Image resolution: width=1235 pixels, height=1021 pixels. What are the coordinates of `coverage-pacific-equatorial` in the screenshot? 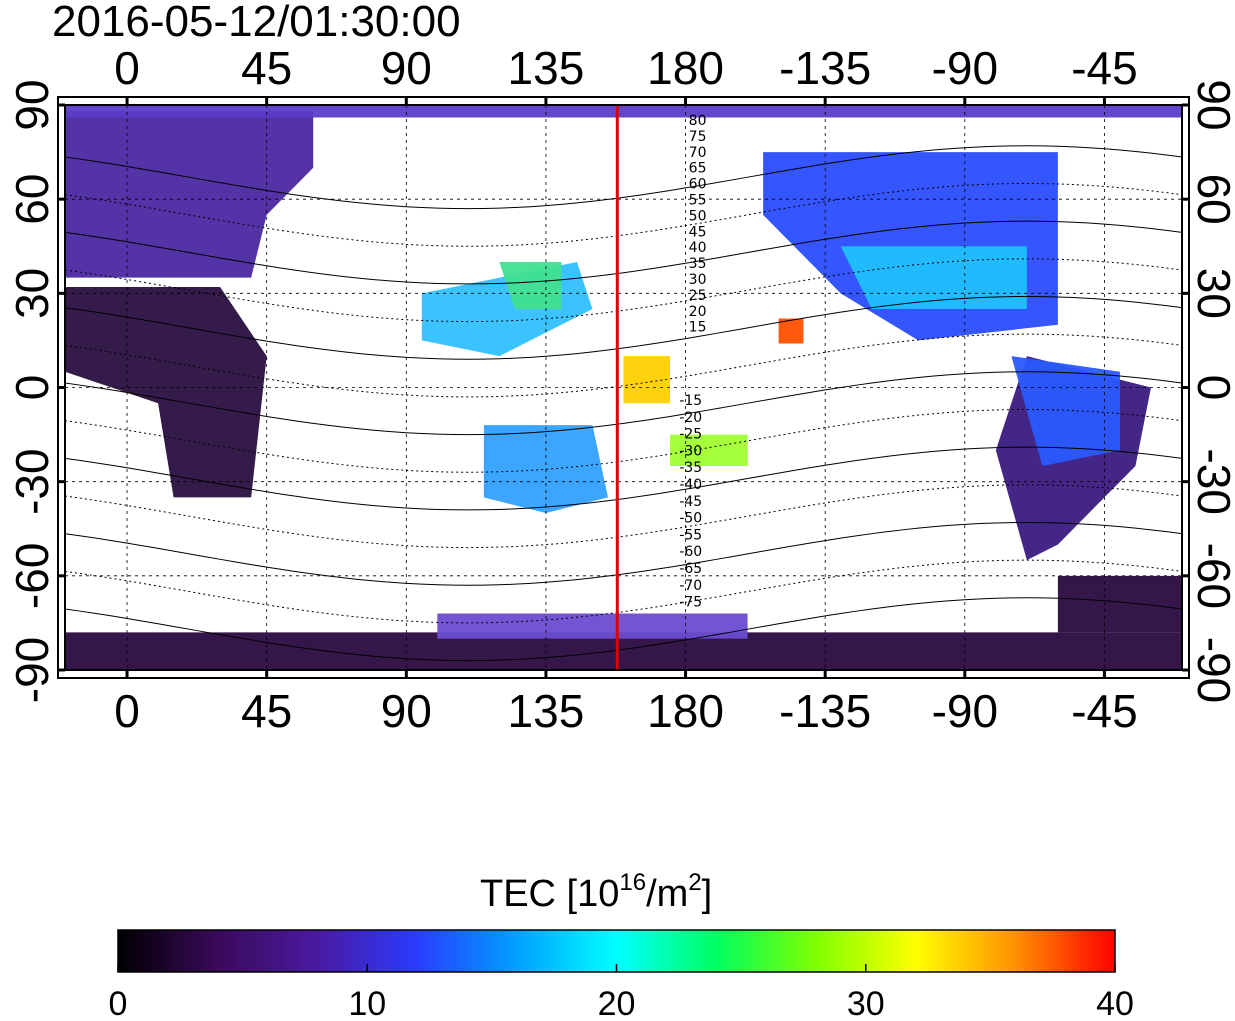 It's located at (647, 380).